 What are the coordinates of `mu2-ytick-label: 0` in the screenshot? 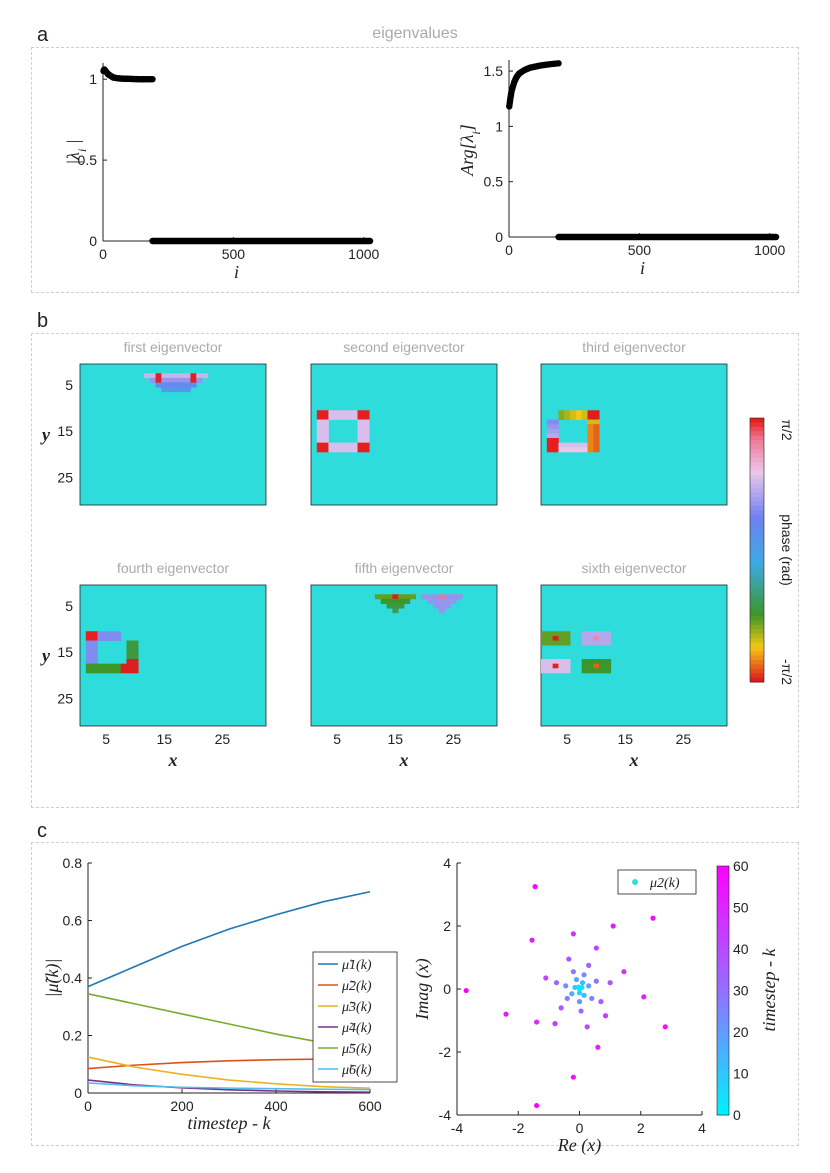 It's located at (447, 989).